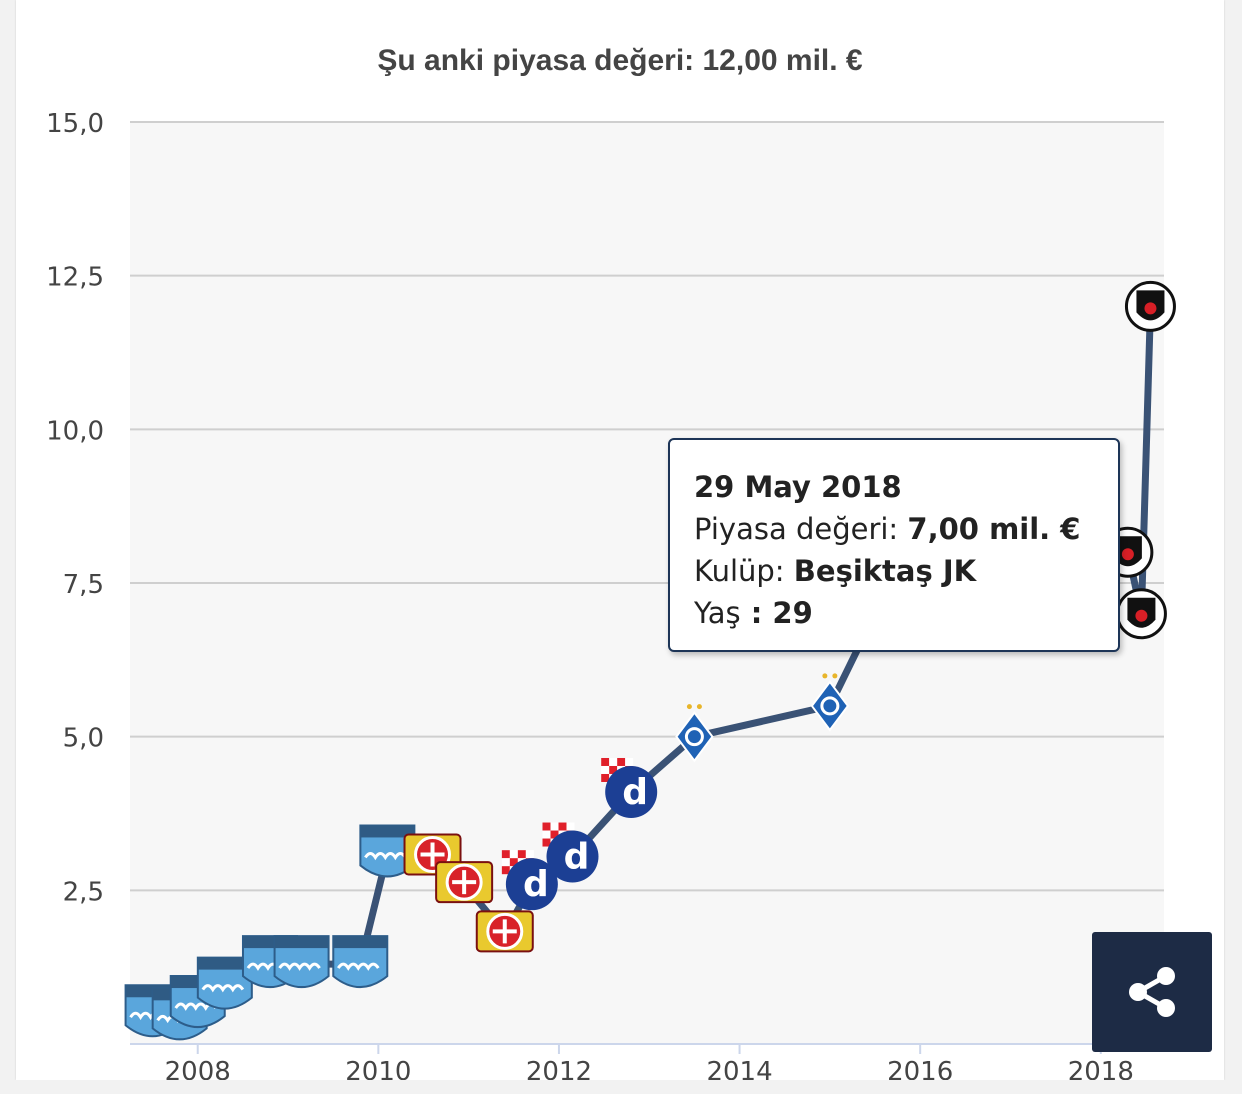 The height and width of the screenshot is (1094, 1242). I want to click on tooltip-value-label: Piyasa değeri:, so click(801, 529).